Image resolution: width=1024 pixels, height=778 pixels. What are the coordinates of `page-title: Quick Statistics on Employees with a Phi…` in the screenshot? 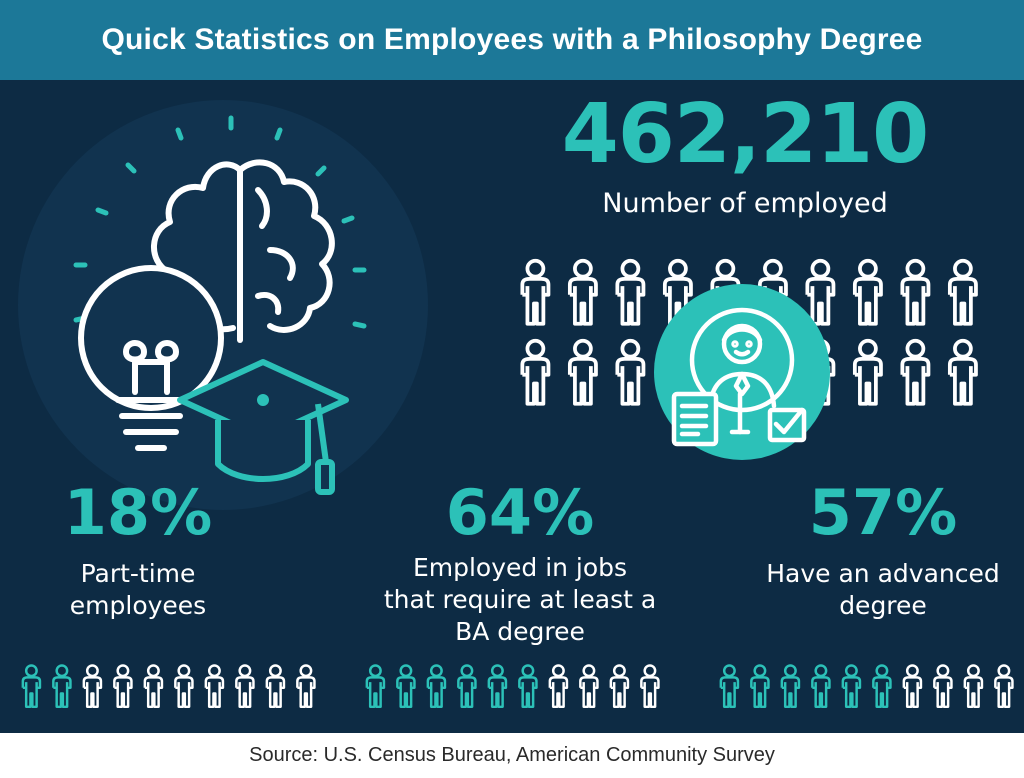 It's located at (512, 39).